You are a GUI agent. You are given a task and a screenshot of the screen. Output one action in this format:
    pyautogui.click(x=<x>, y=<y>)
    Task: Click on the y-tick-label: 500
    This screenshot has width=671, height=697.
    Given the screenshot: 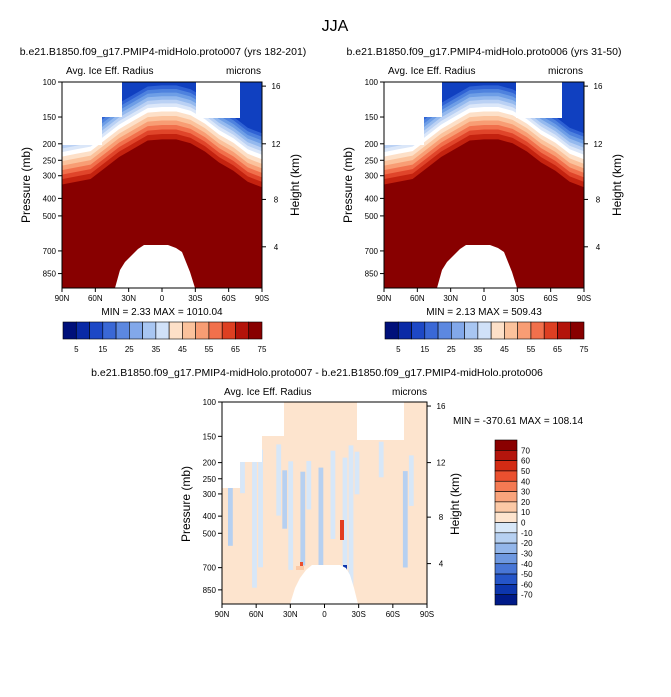 What is the action you would take?
    pyautogui.click(x=210, y=533)
    